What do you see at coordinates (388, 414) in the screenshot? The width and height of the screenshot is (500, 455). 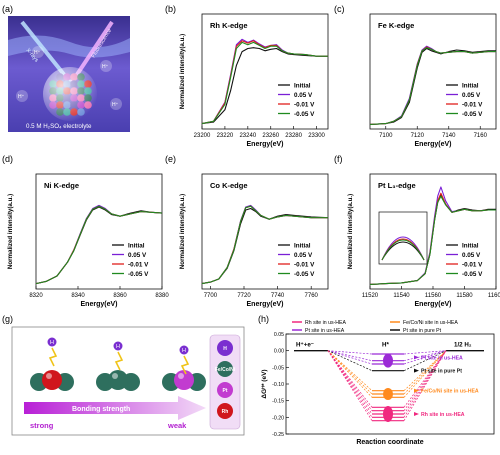 I see `rh-site-marker` at bounding box center [388, 414].